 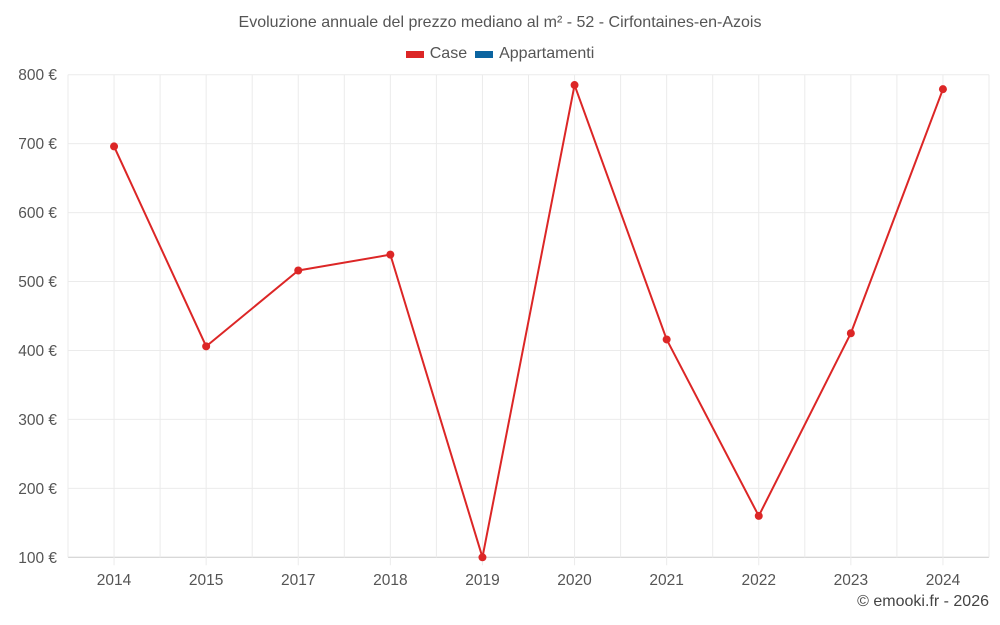 I want to click on x-axis: 2014 2015 2017 2018 2019 2020 2021 2022 2023 2024, so click(x=529, y=580).